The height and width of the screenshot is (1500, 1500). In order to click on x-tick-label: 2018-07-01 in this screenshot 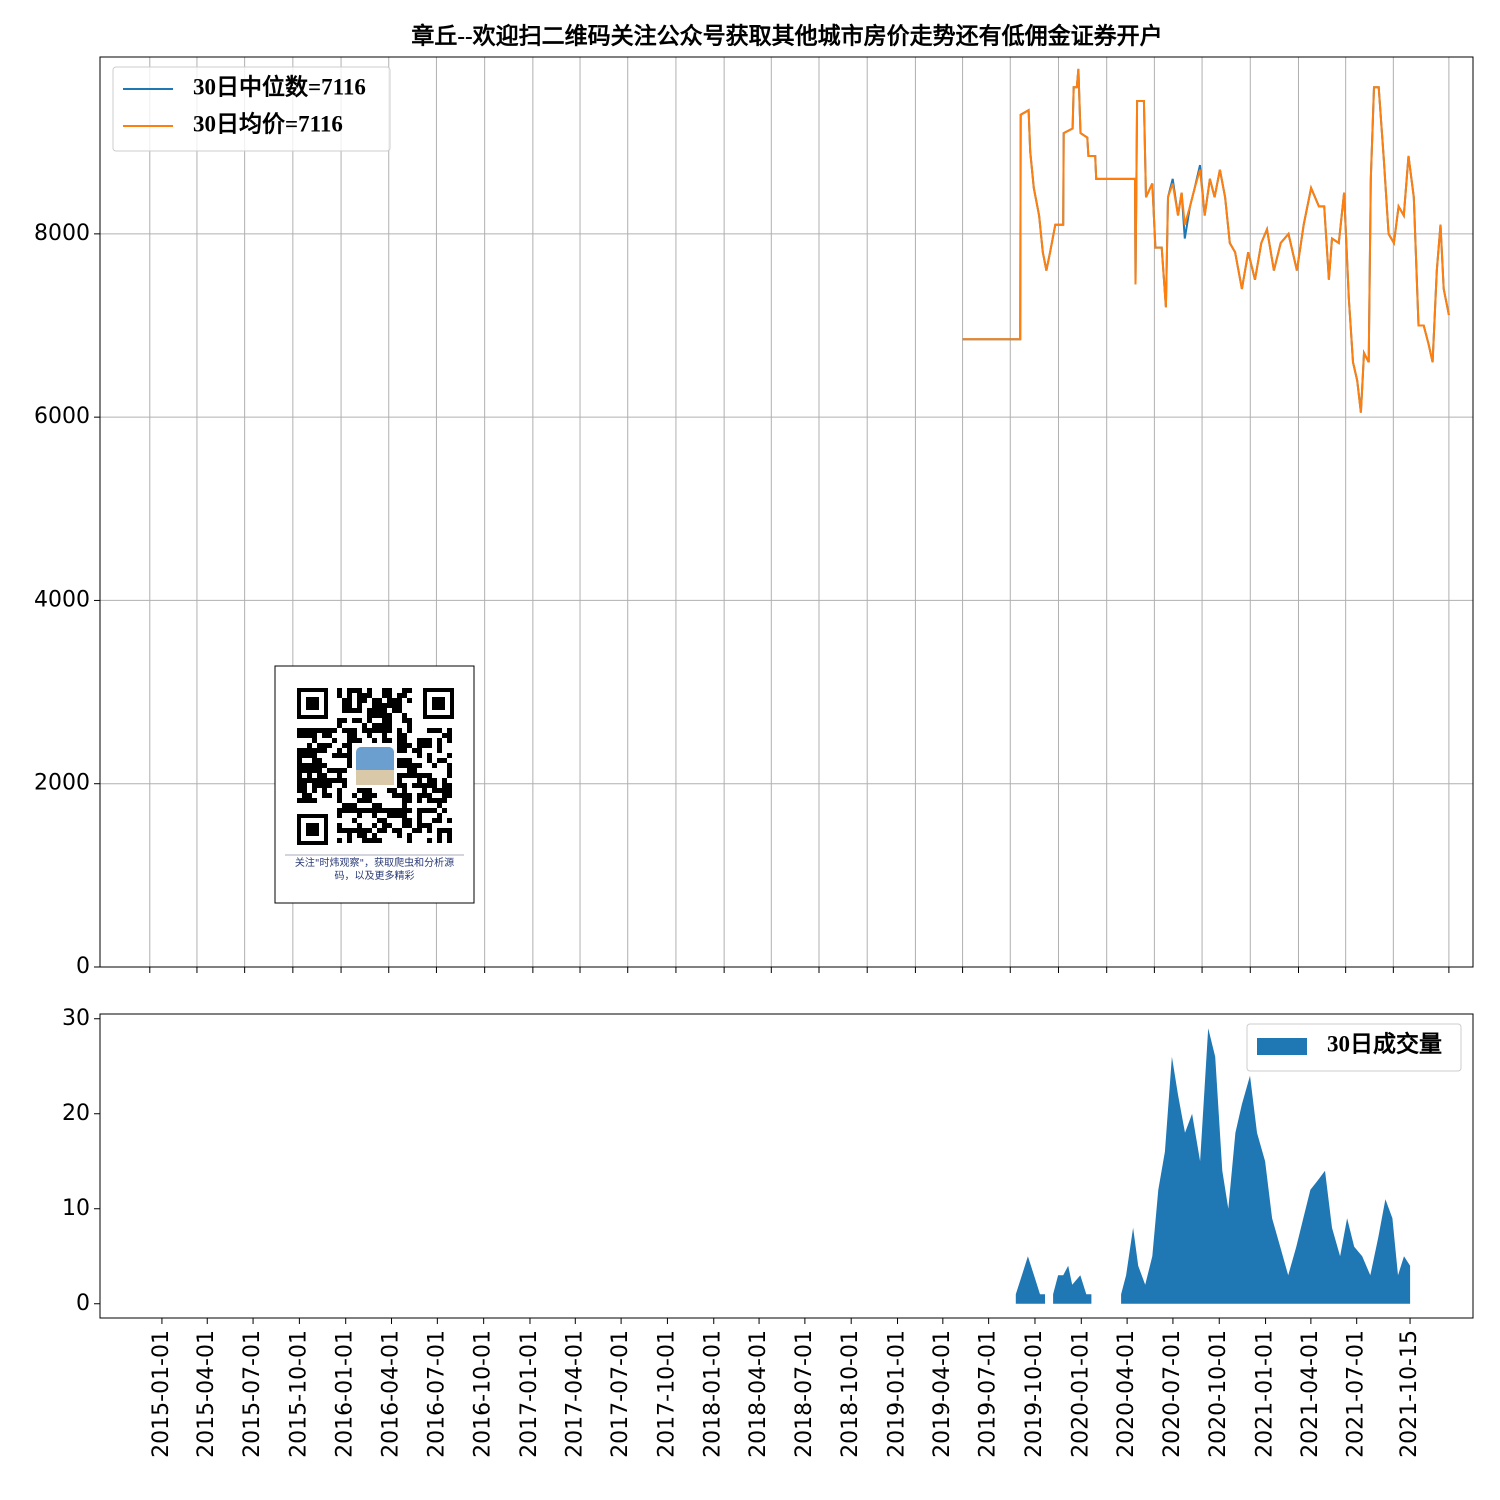, I will do `click(804, 1394)`.